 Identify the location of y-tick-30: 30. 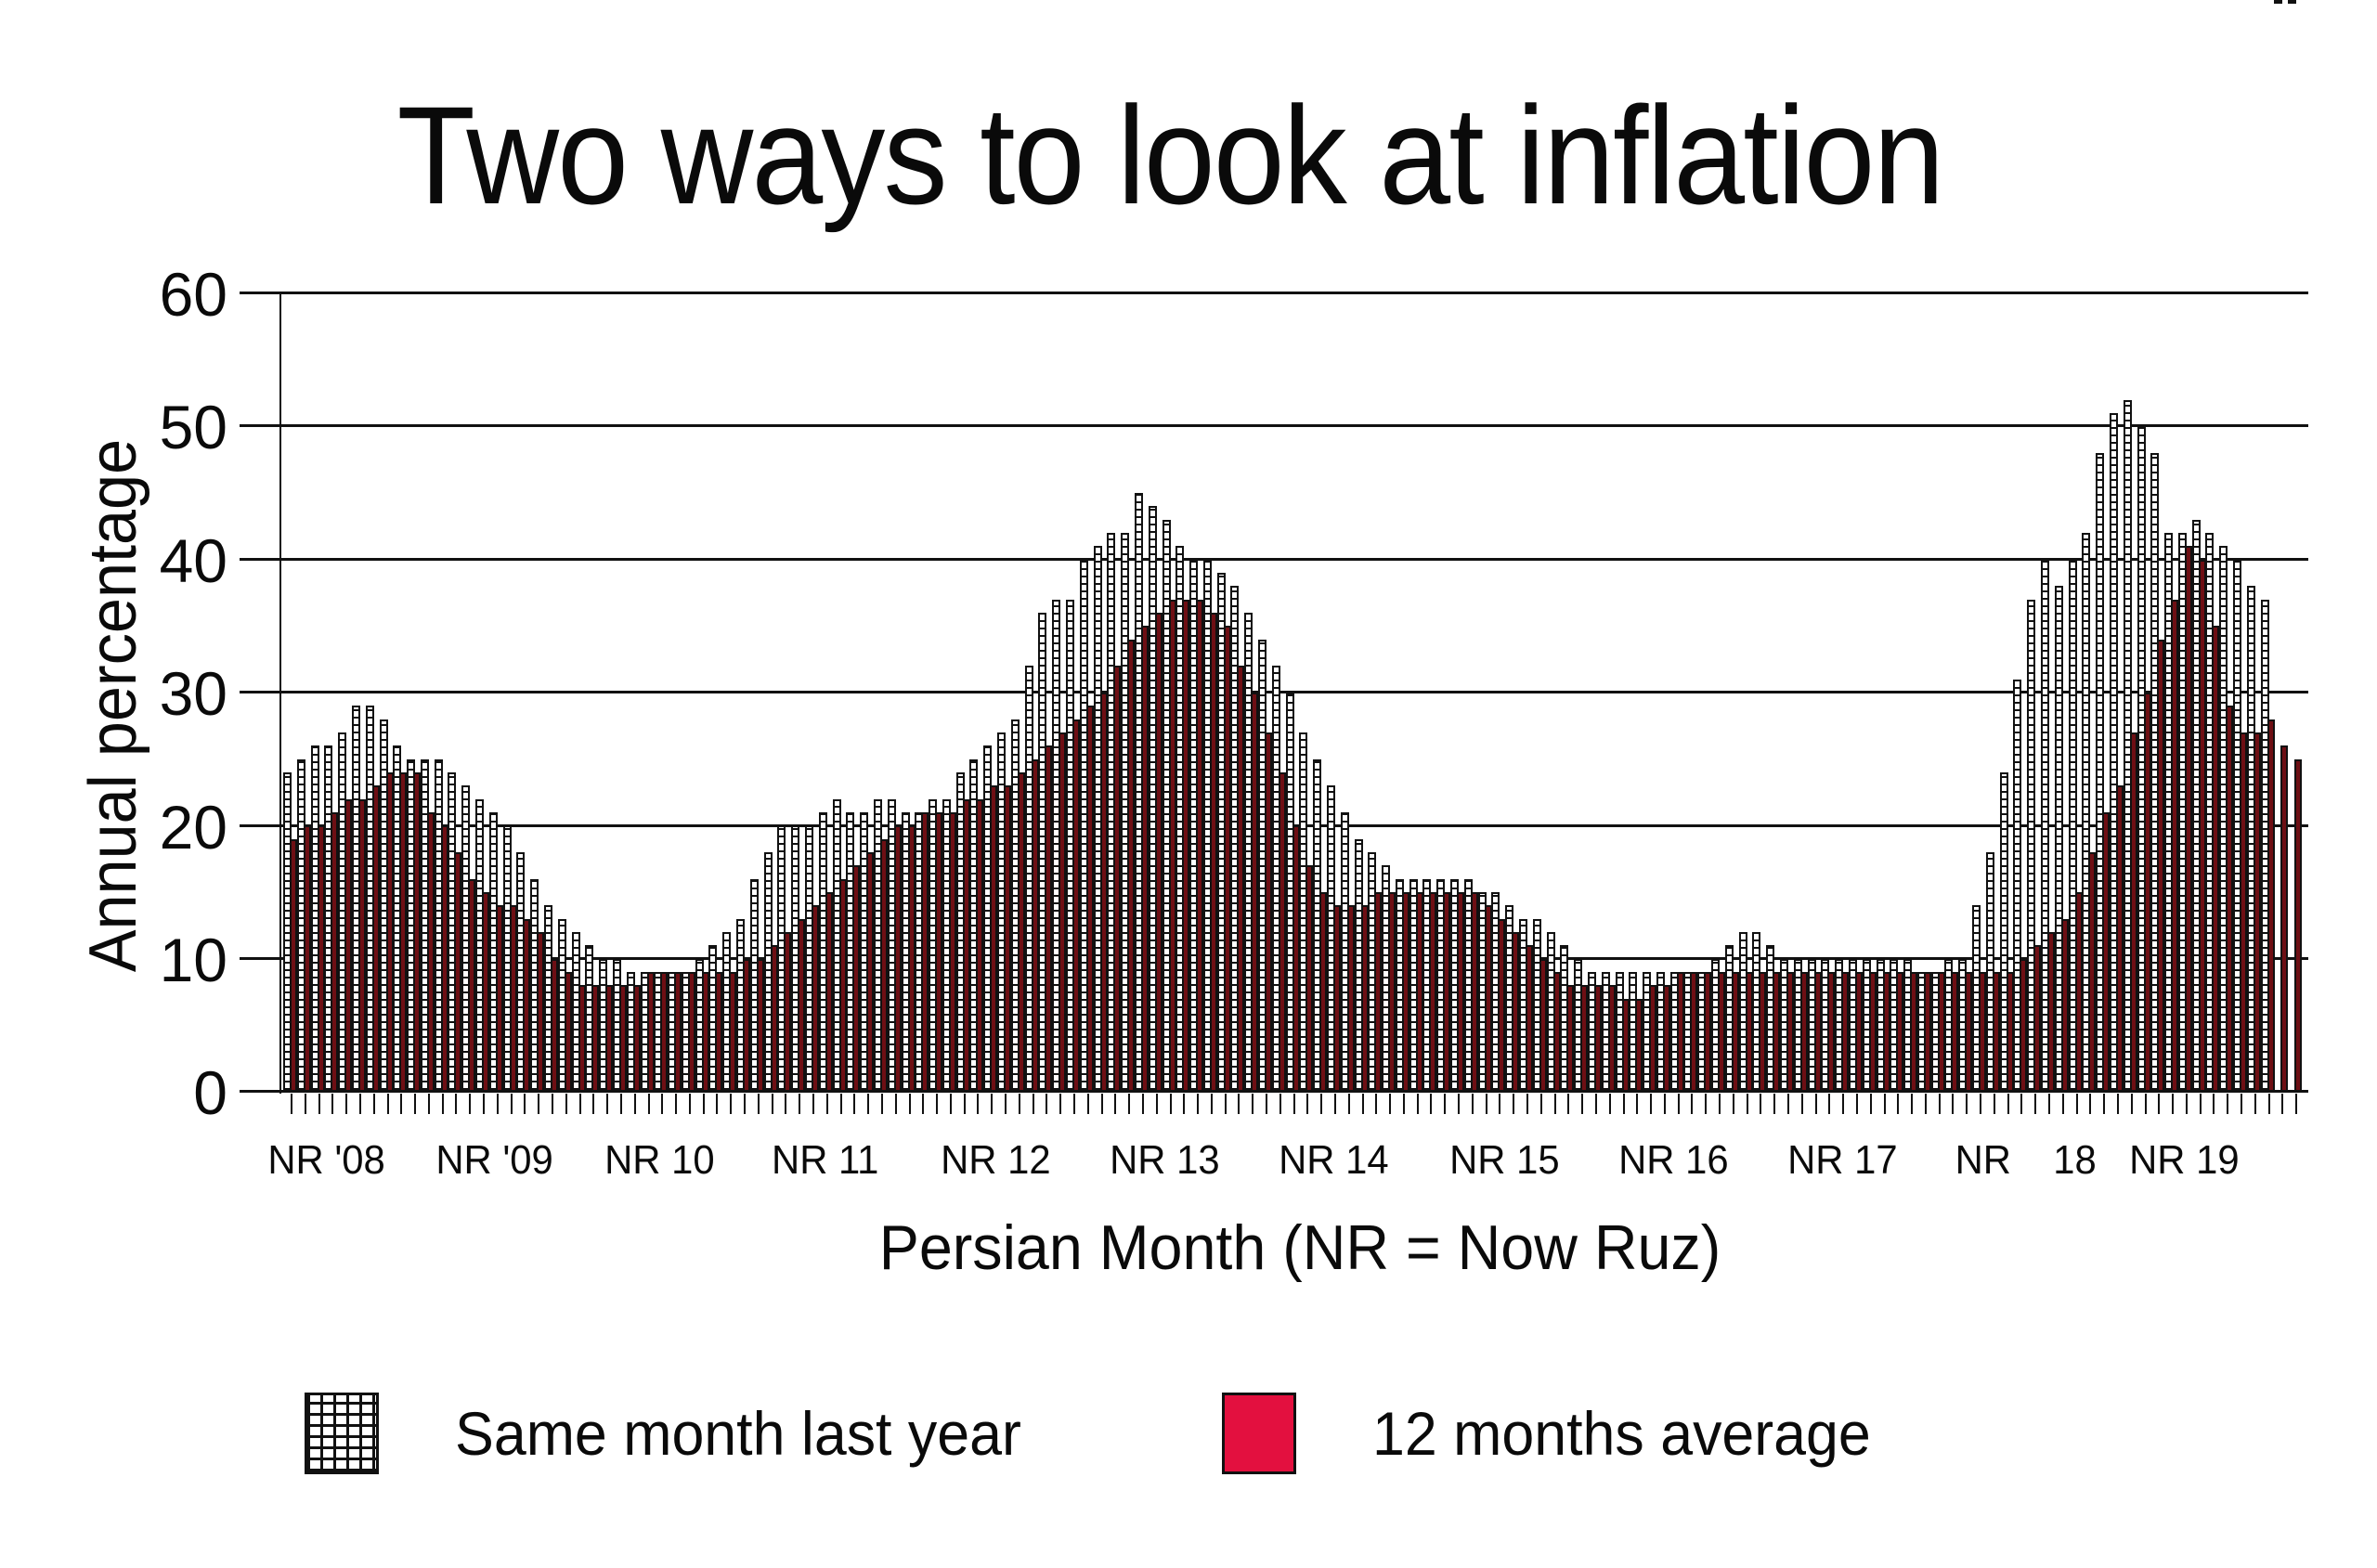
(193, 693).